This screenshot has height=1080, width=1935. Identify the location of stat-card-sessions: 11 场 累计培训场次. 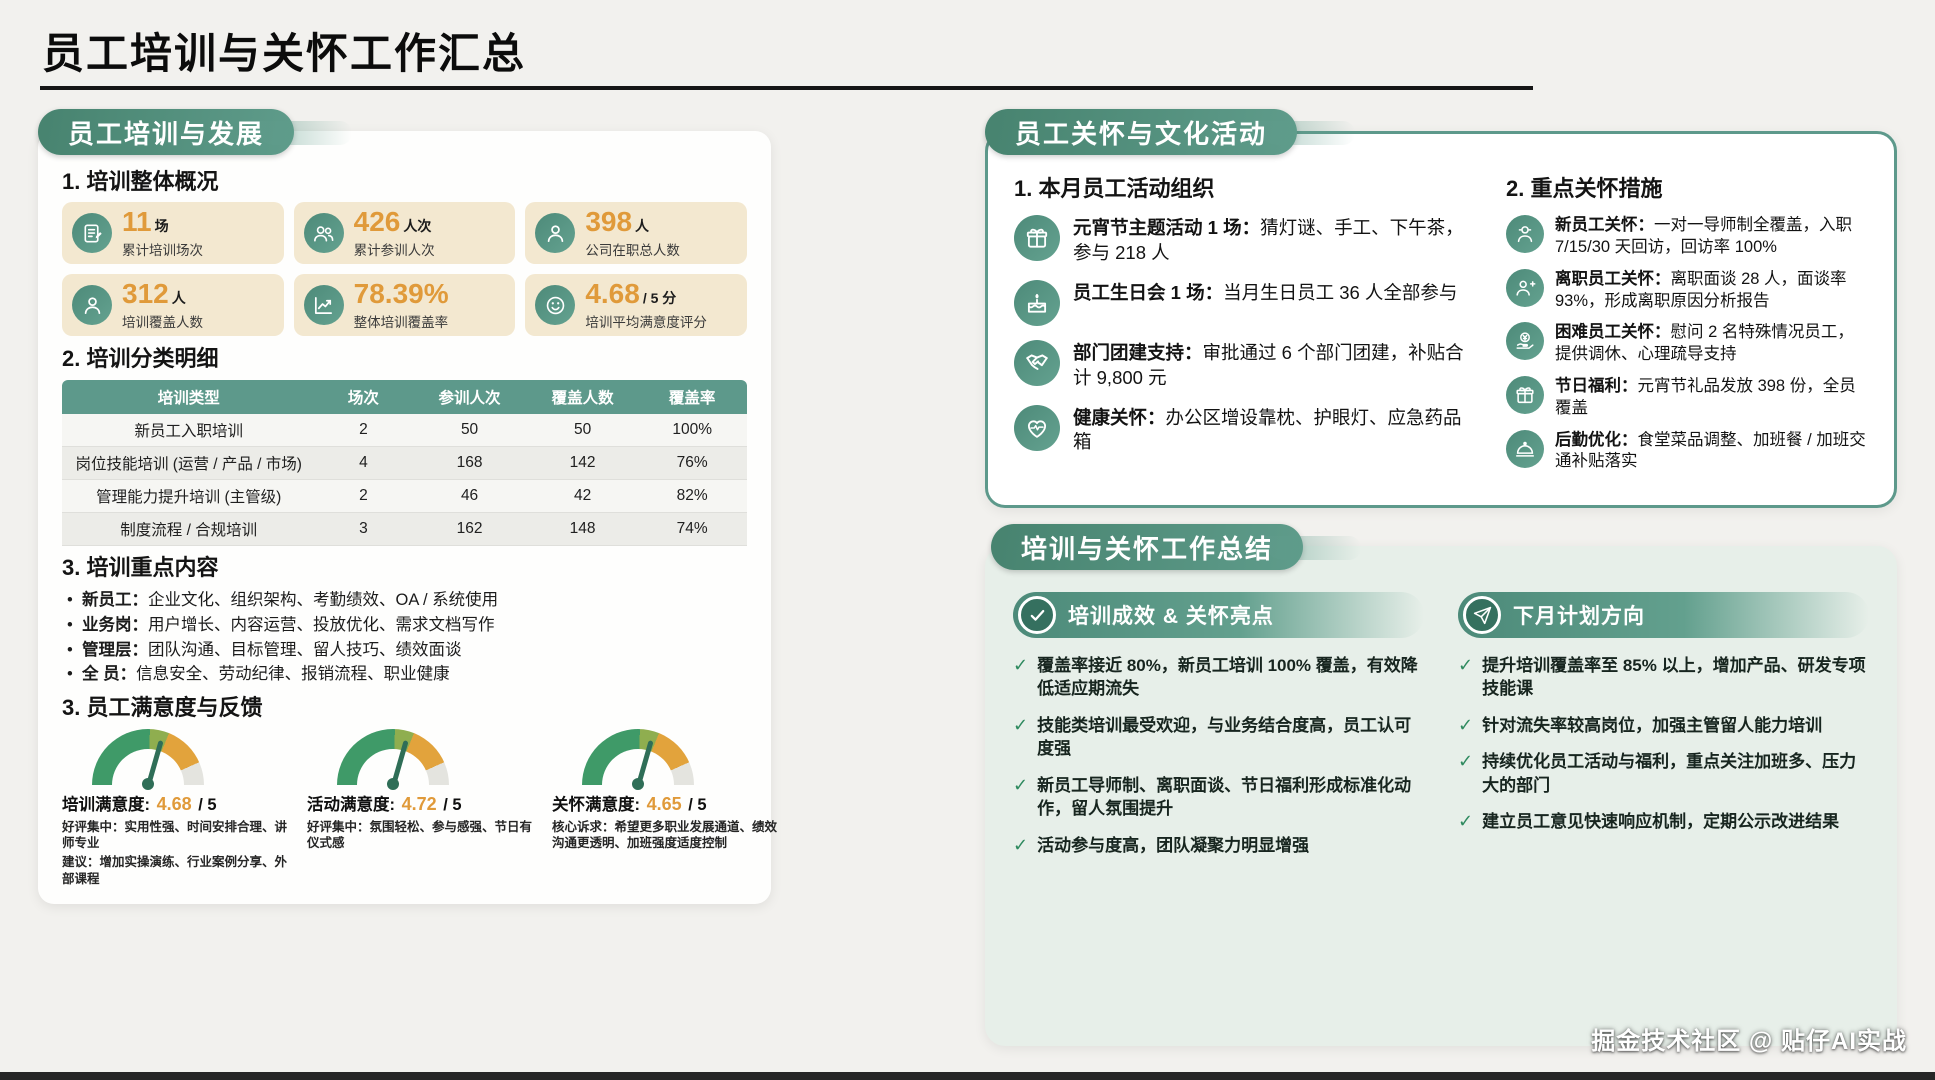
(173, 233).